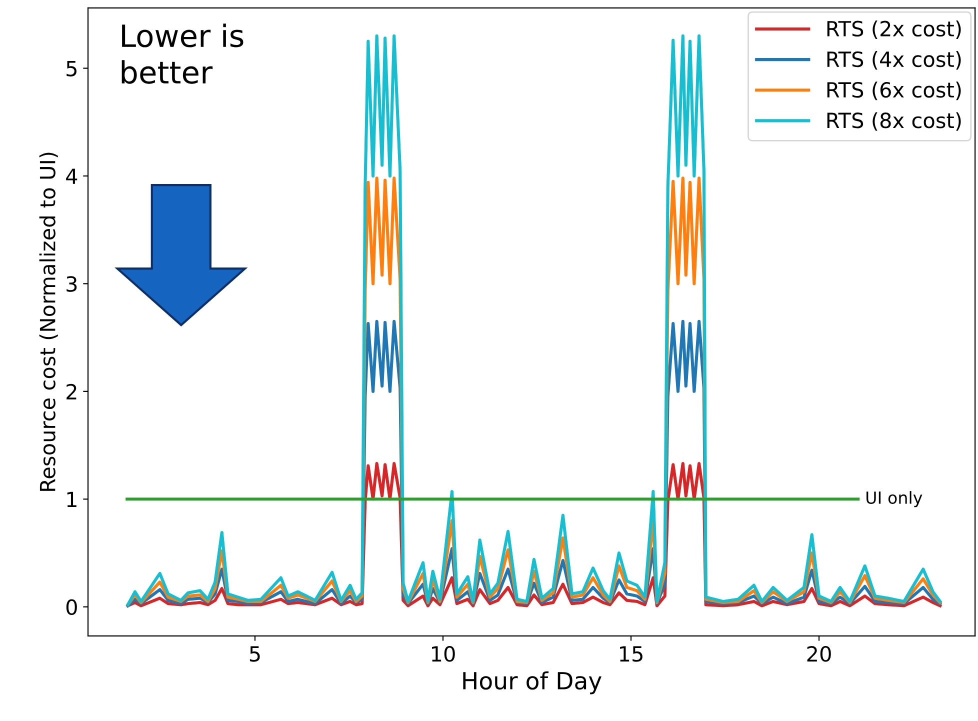 This screenshot has width=978, height=721. I want to click on legend-label: RTS (6x cost), so click(894, 91).